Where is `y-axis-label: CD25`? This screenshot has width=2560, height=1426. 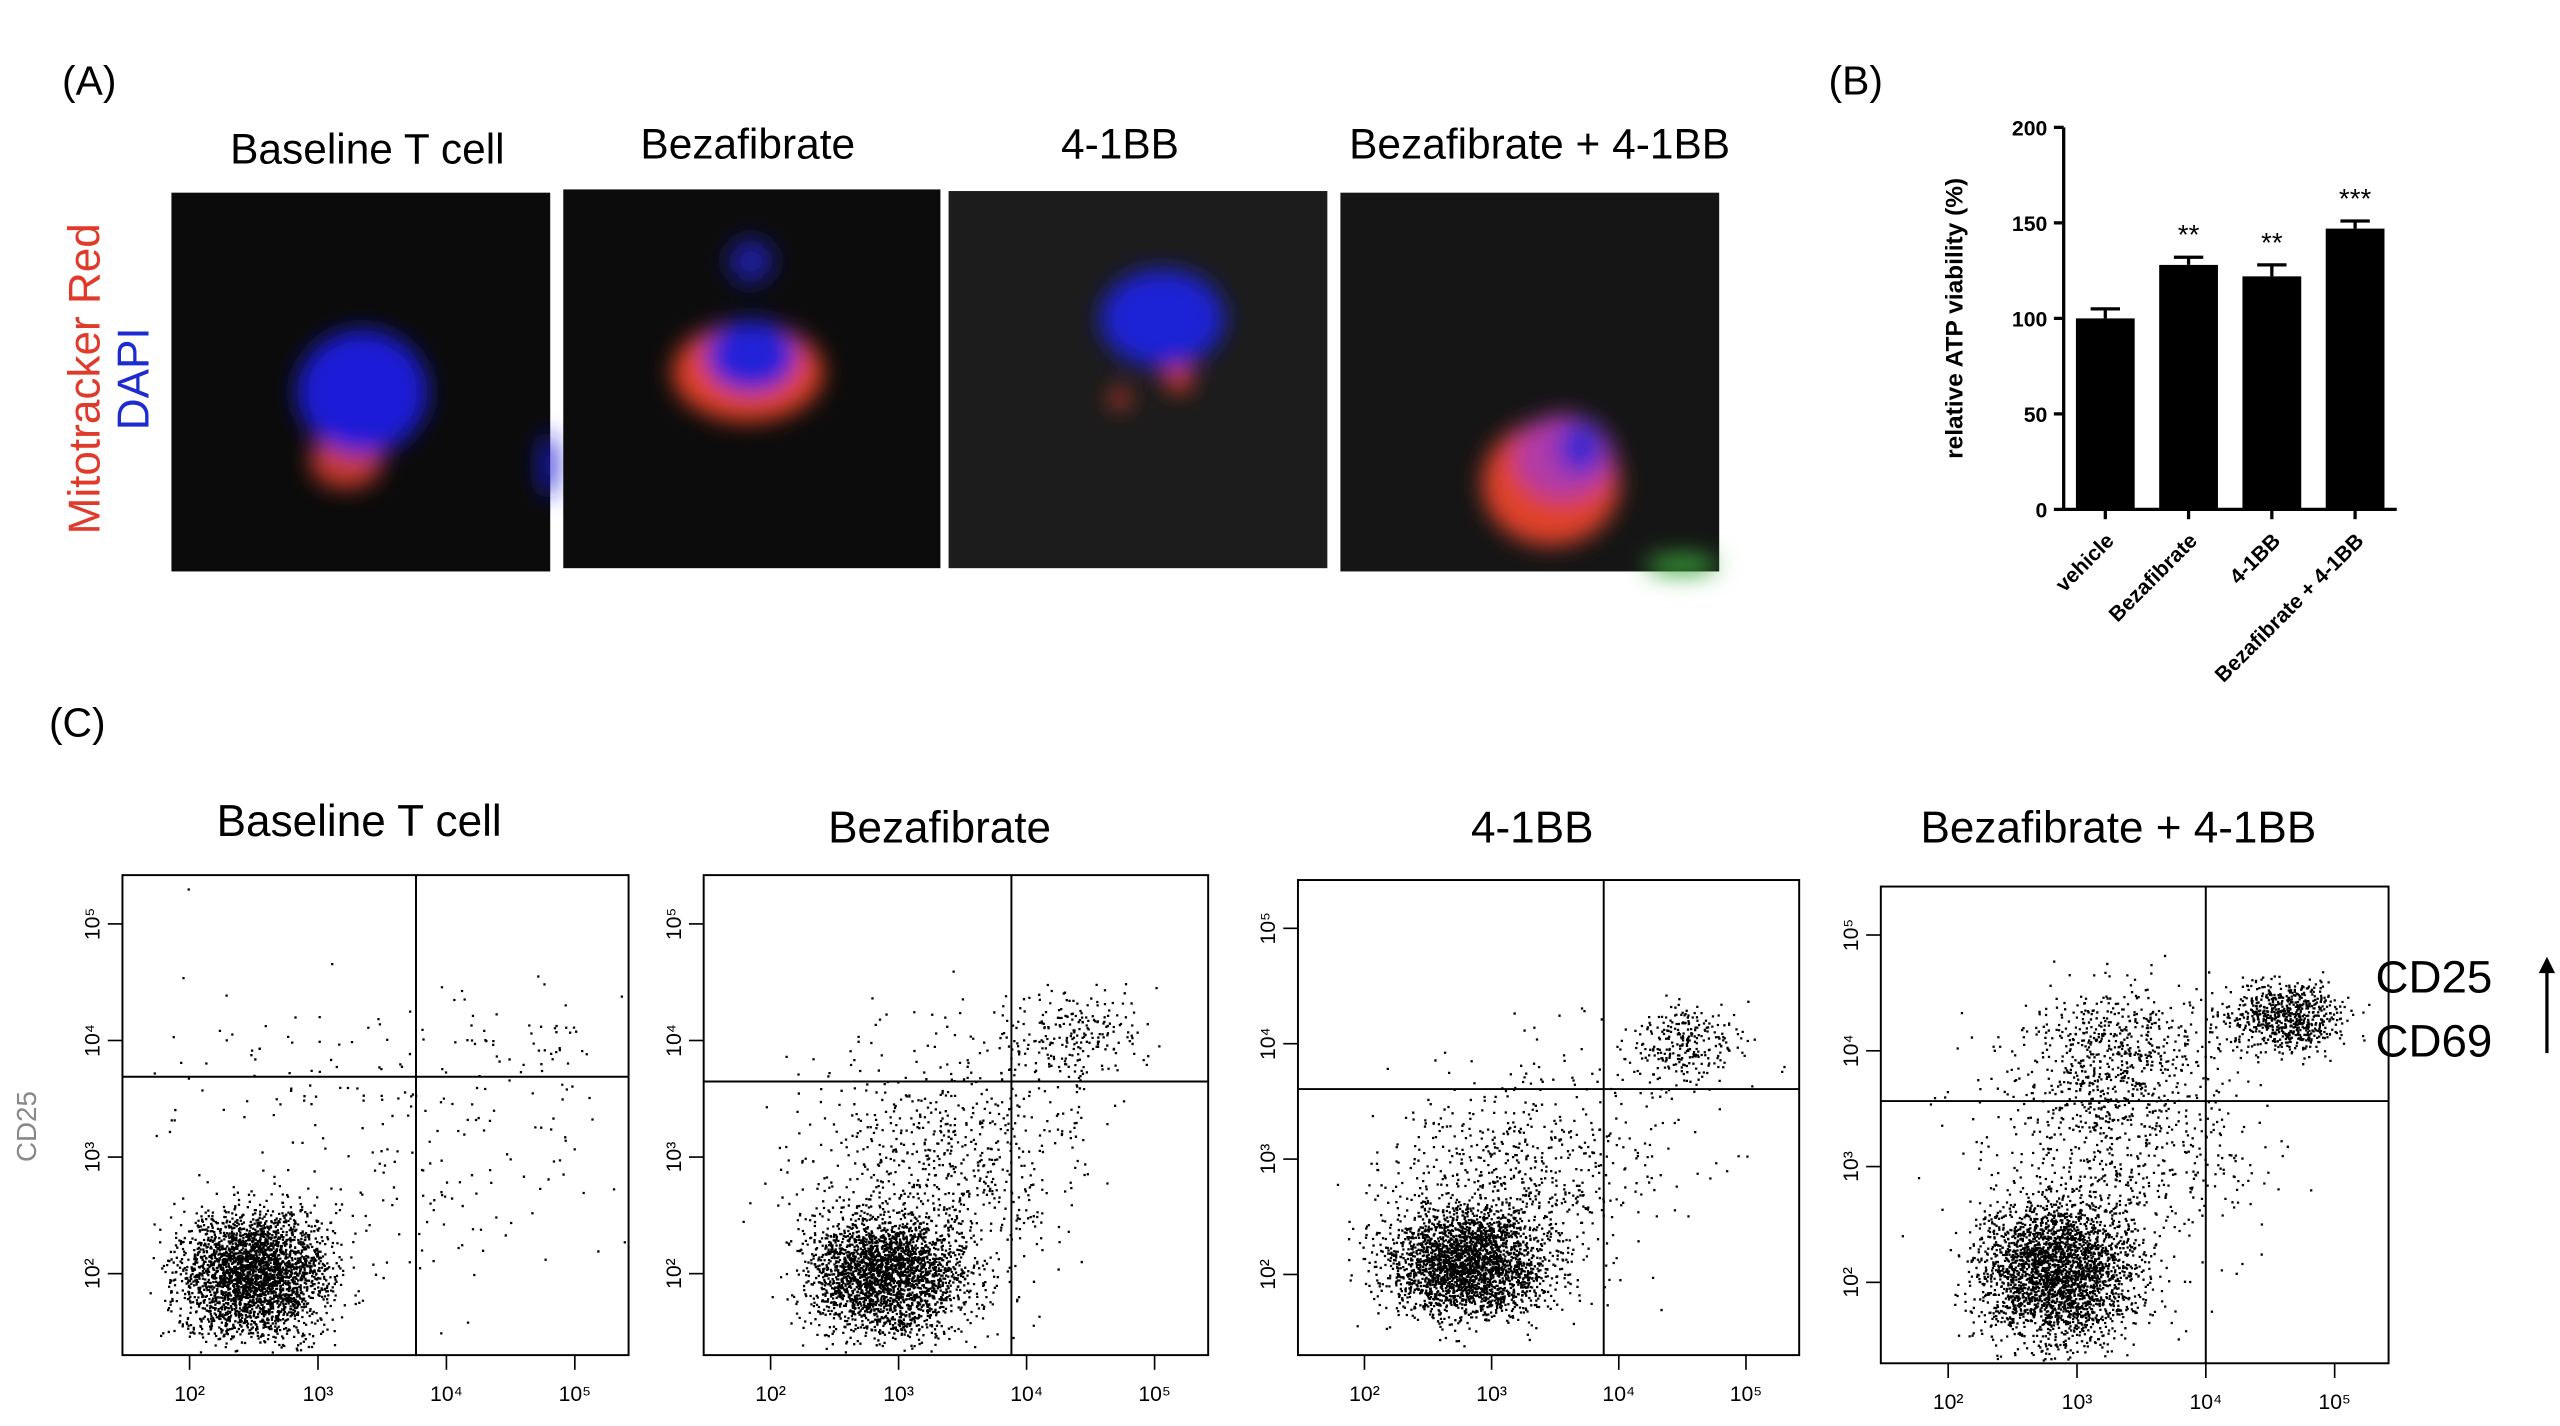 y-axis-label: CD25 is located at coordinates (26, 1126).